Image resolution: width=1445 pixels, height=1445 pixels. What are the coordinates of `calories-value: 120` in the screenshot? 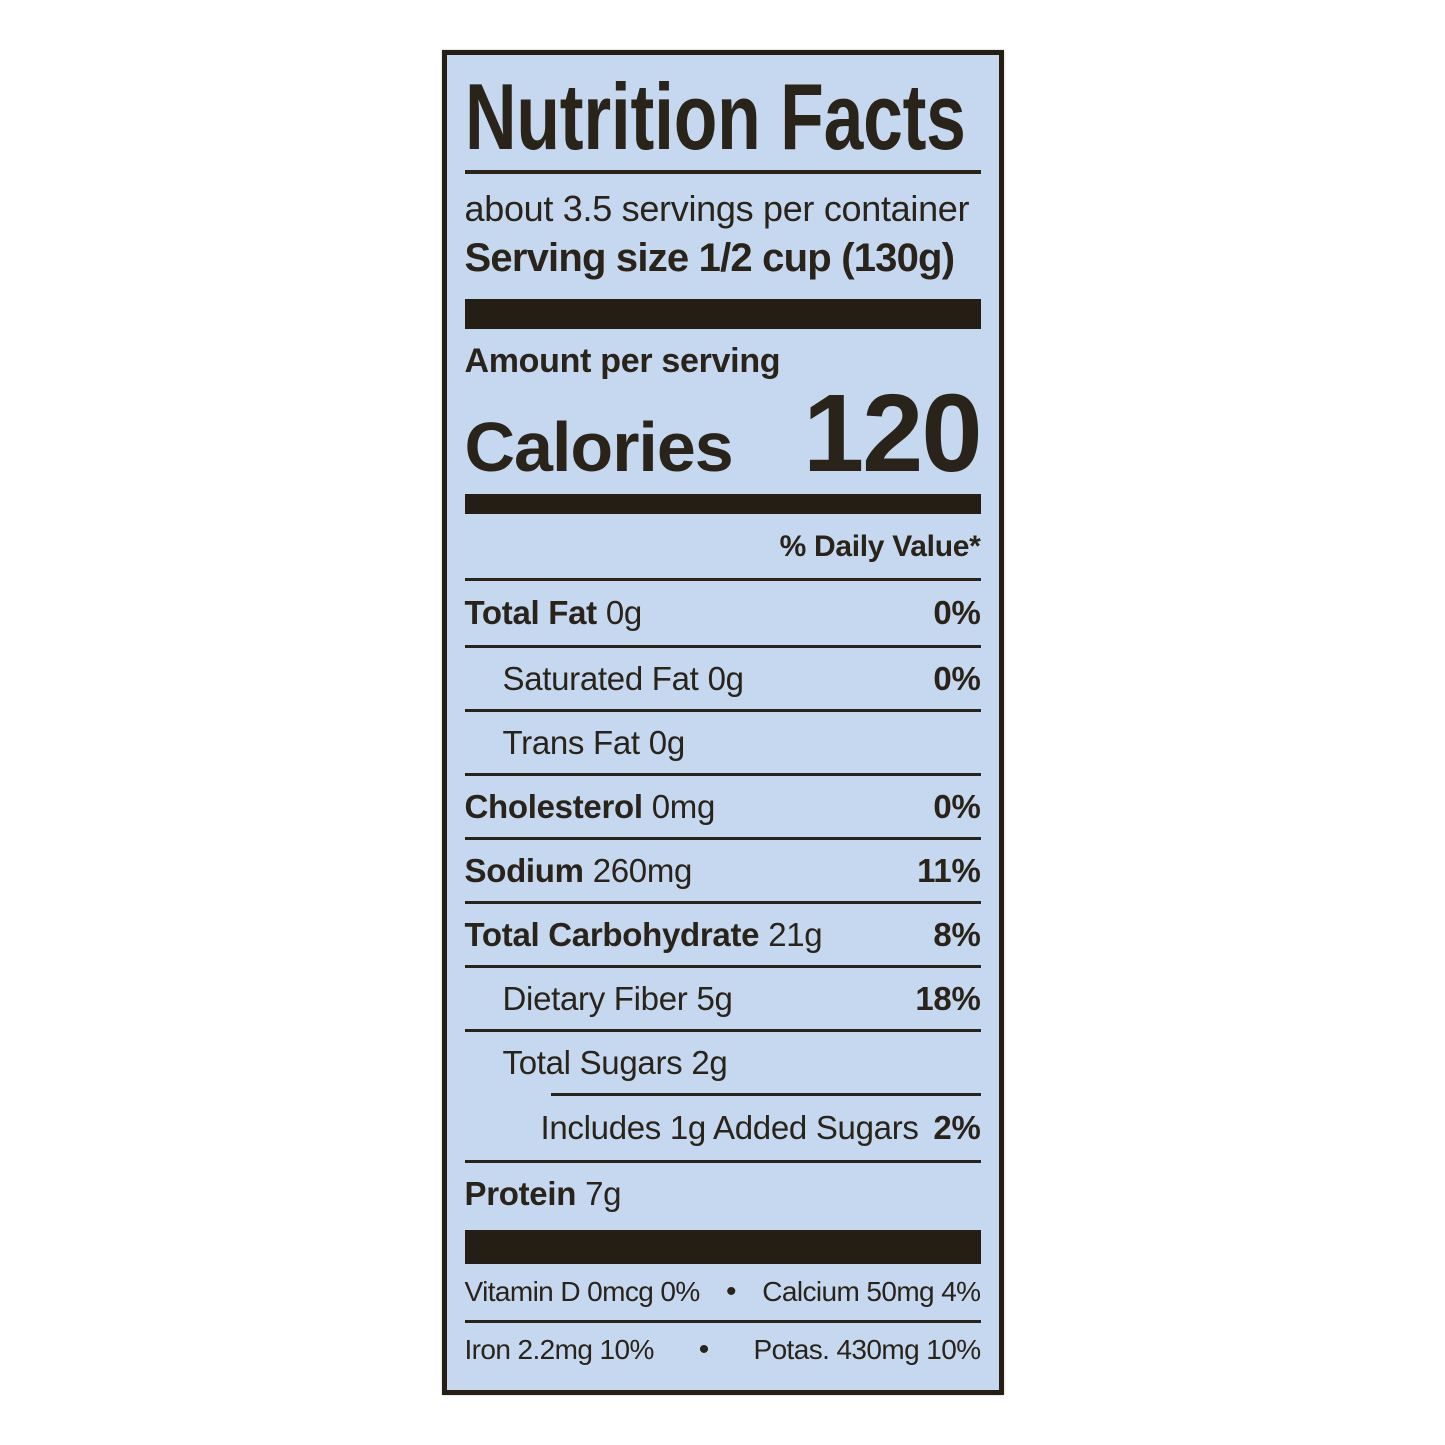 It's located at (892, 433).